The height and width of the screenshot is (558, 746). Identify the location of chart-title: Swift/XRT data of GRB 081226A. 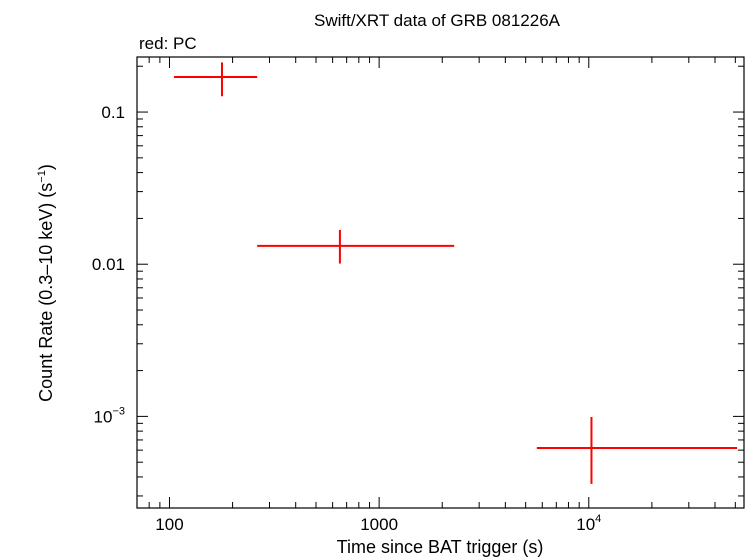
(437, 20).